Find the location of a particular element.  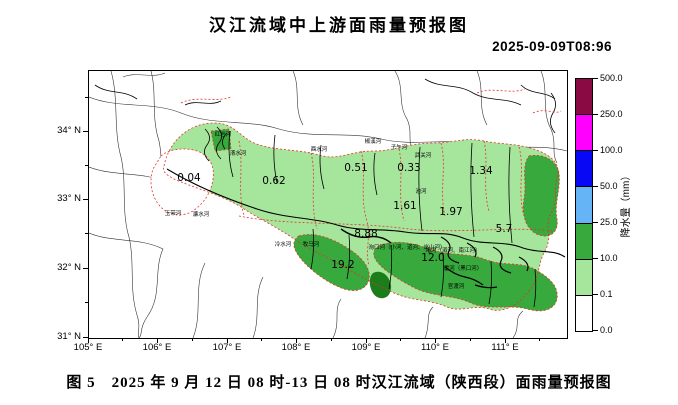

forecast-timestamp: 2025-09-09T08:96 is located at coordinates (552, 46).